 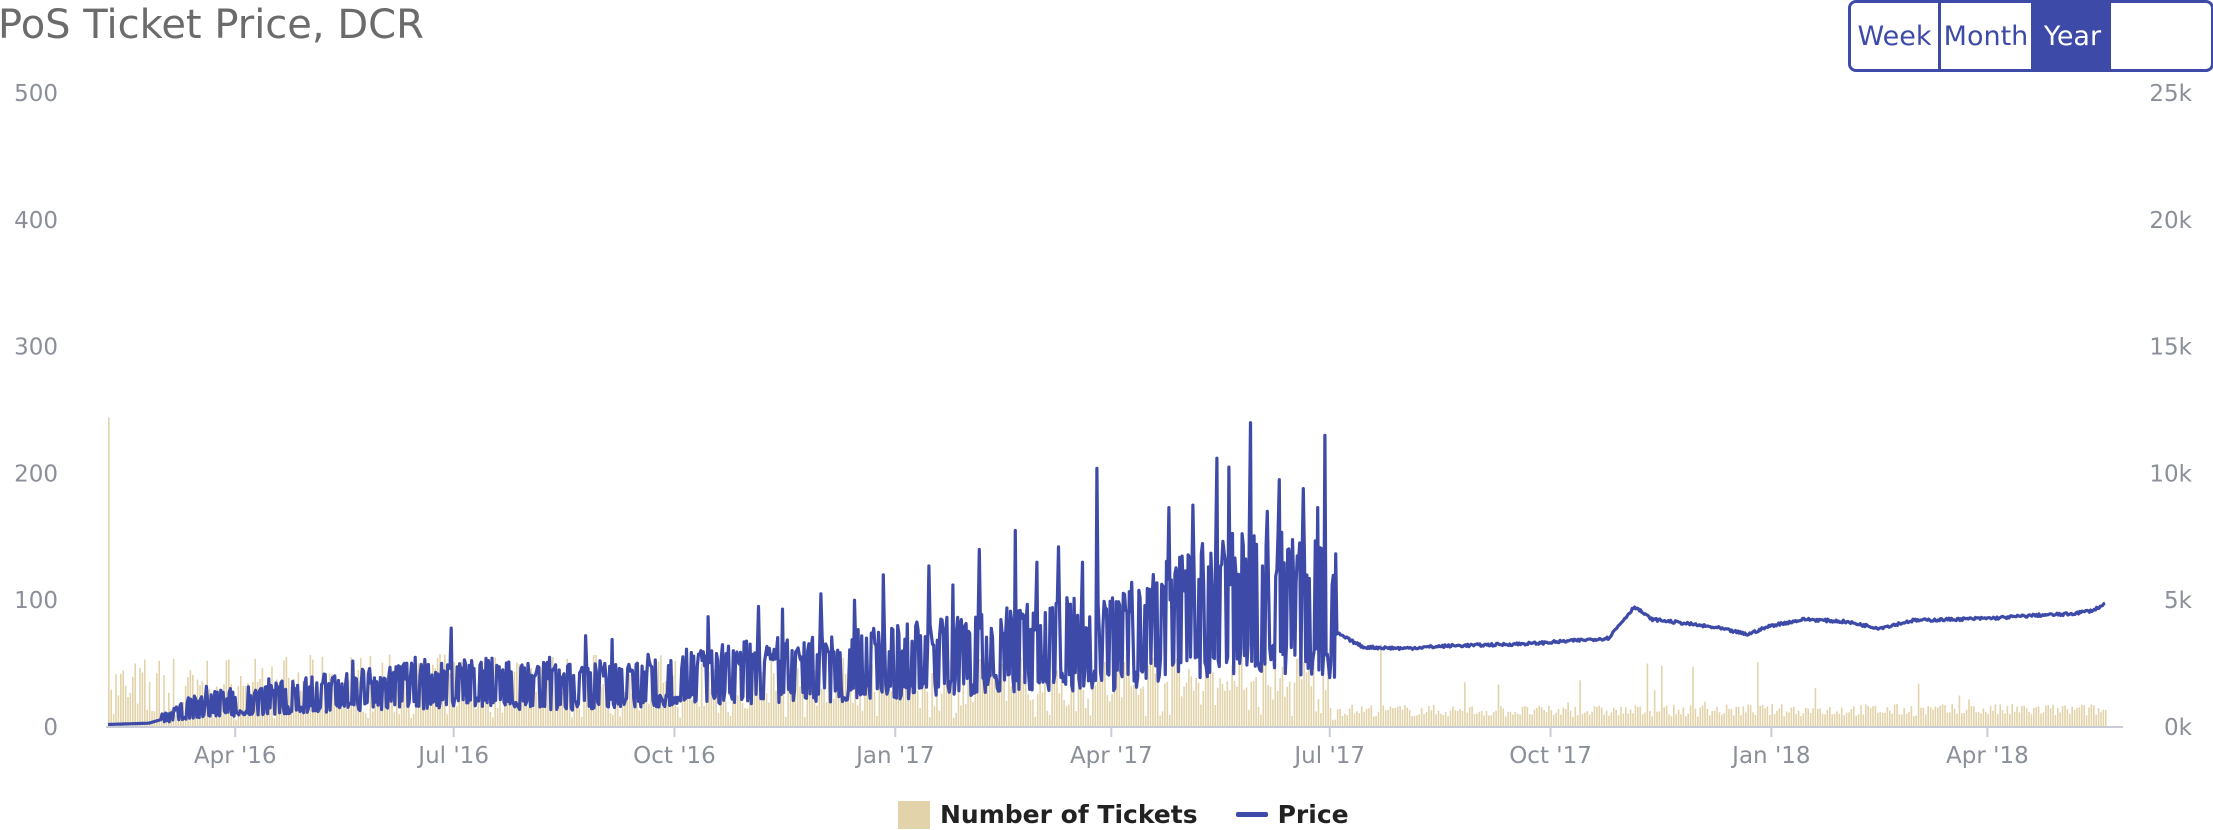 I want to click on year-button: Year, so click(x=2071, y=36).